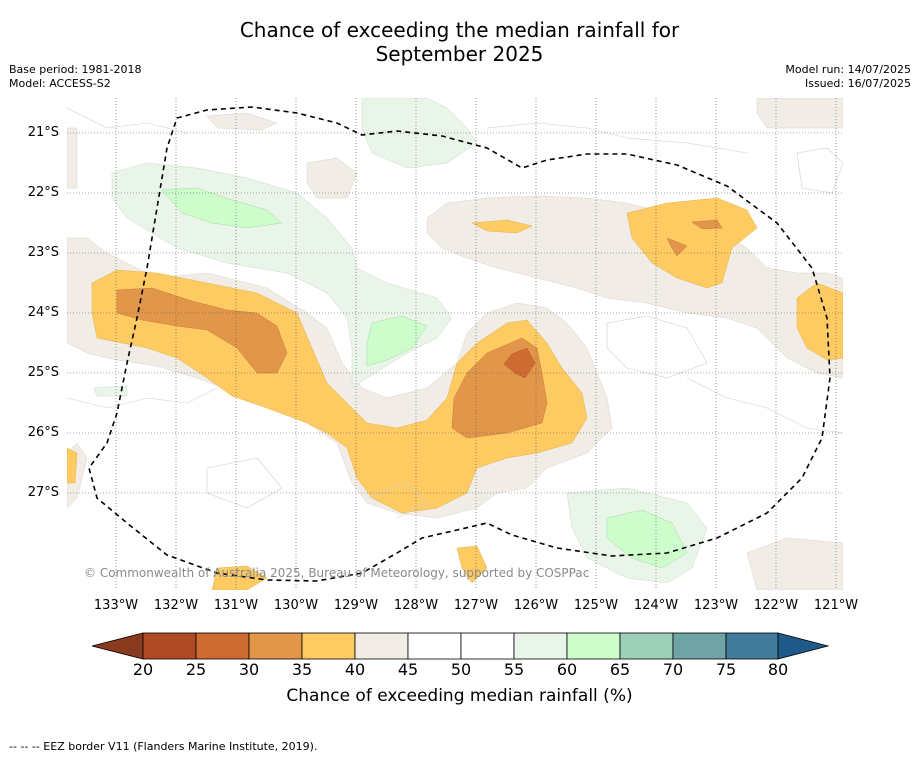  What do you see at coordinates (778, 669) in the screenshot?
I see `colorbar-tick: 80` at bounding box center [778, 669].